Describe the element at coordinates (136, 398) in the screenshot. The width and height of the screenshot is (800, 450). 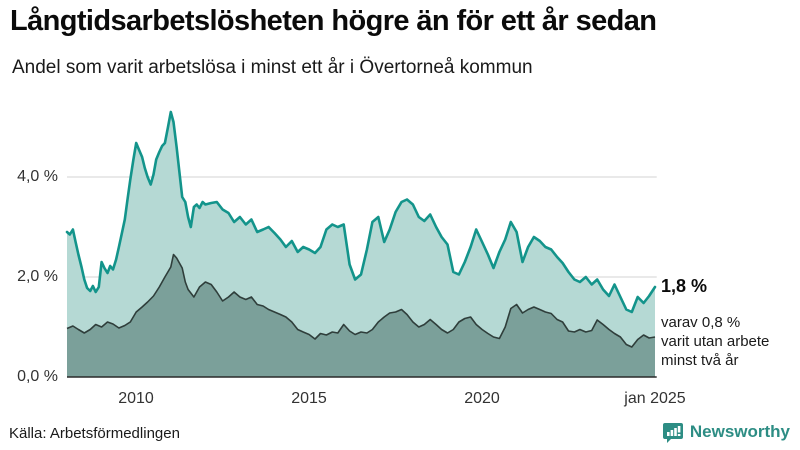
I see `x-axis-tick-2010: 2010` at that location.